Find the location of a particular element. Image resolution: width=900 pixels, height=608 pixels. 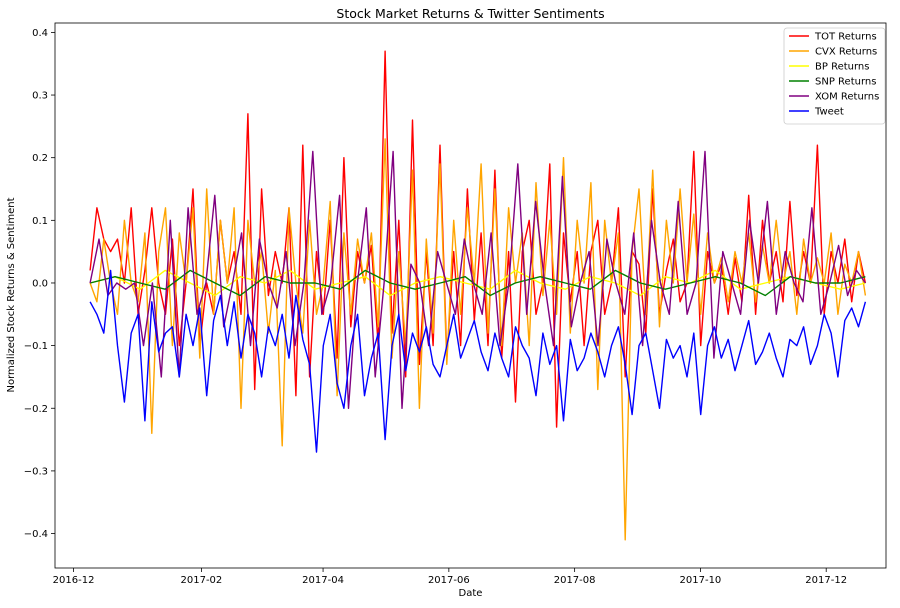

legend-entry-label: SNP Returns is located at coordinates (845, 82).